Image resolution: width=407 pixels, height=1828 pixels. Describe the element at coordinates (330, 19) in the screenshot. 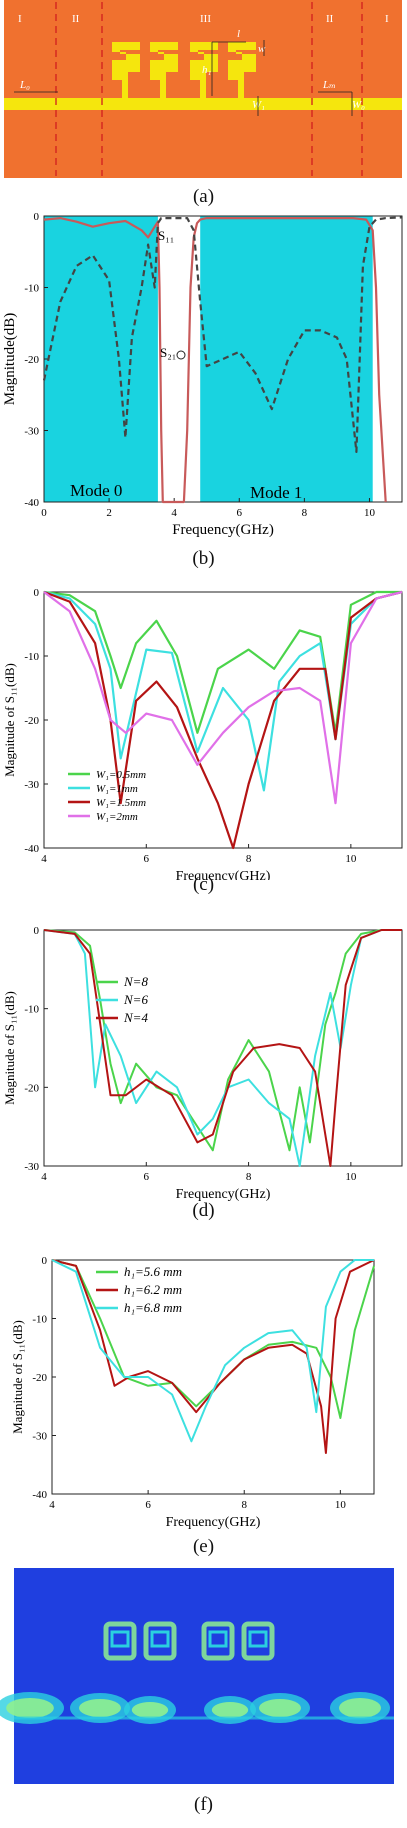

I see `region-label: II` at that location.